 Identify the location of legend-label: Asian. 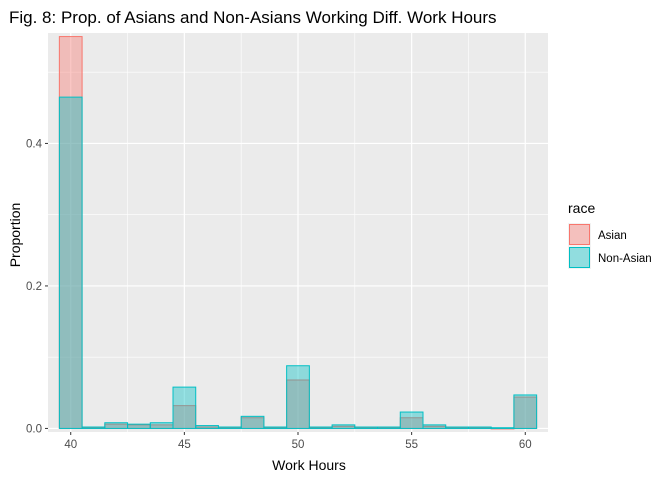
(612, 236).